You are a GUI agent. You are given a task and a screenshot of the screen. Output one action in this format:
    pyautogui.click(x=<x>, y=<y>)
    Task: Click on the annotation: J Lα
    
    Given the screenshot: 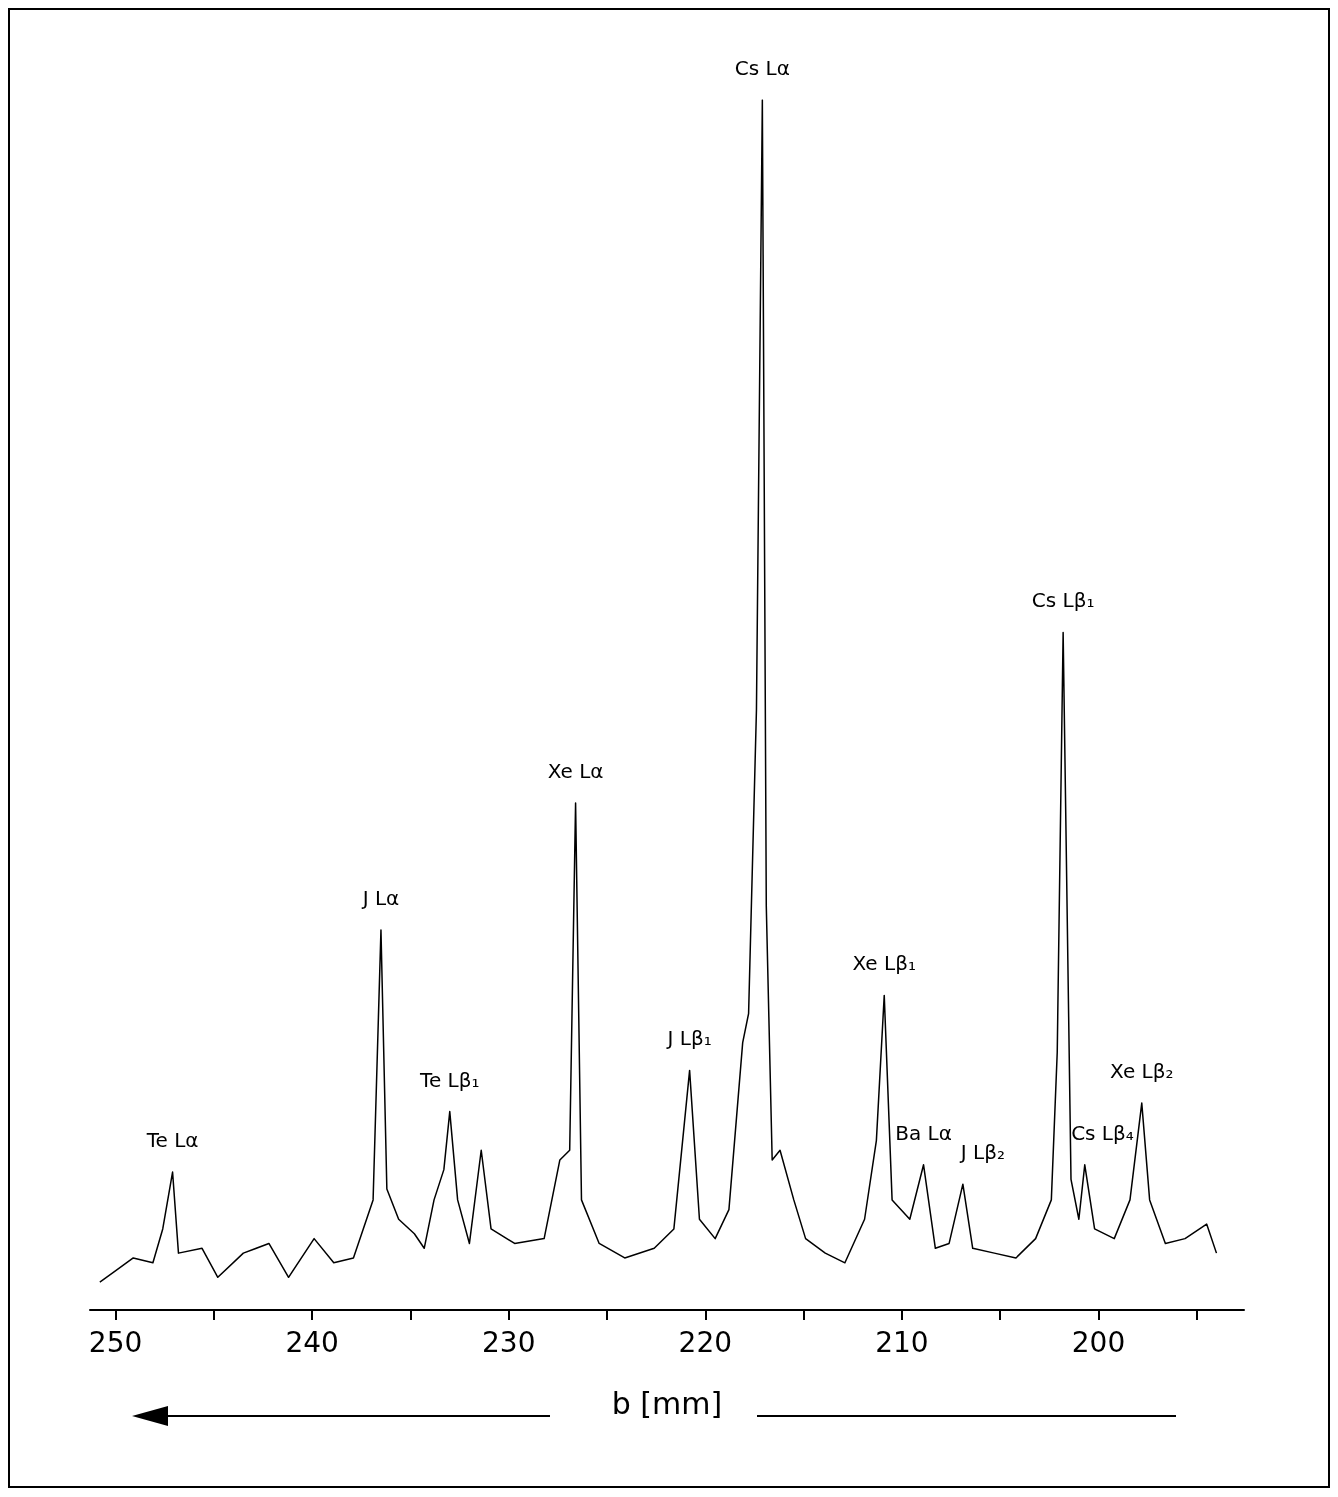 What is the action you would take?
    pyautogui.click(x=380, y=898)
    